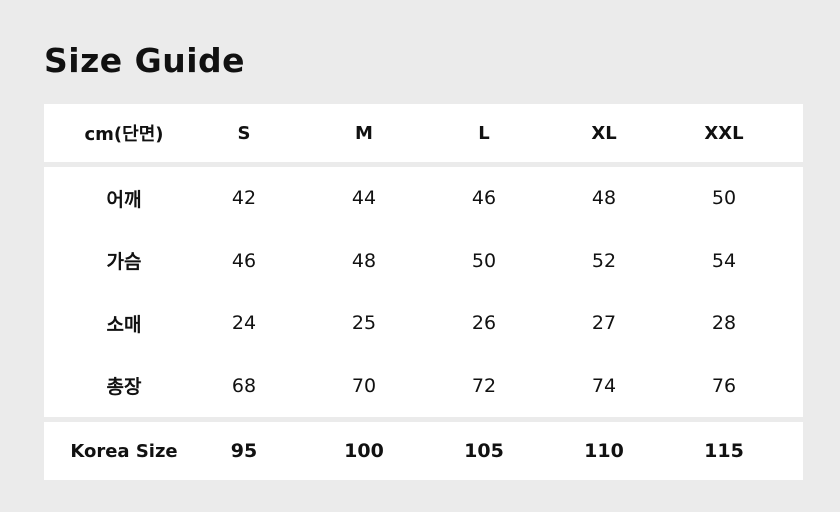 The image size is (840, 512). Describe the element at coordinates (124, 387) in the screenshot. I see `row-label: 총장` at that location.